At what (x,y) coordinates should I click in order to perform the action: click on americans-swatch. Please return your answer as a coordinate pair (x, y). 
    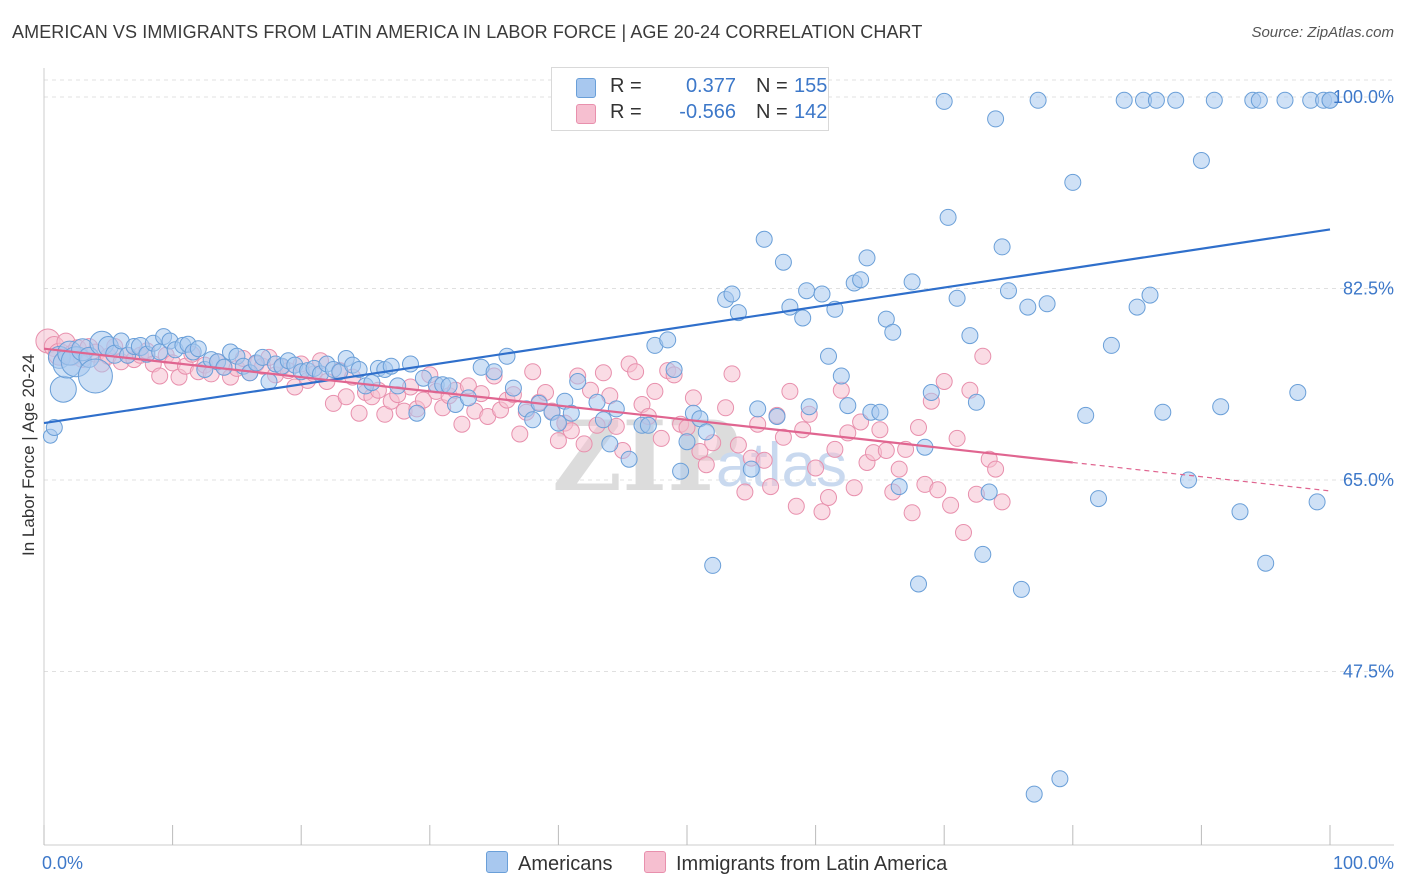
    Looking at the image, I should click on (586, 88).